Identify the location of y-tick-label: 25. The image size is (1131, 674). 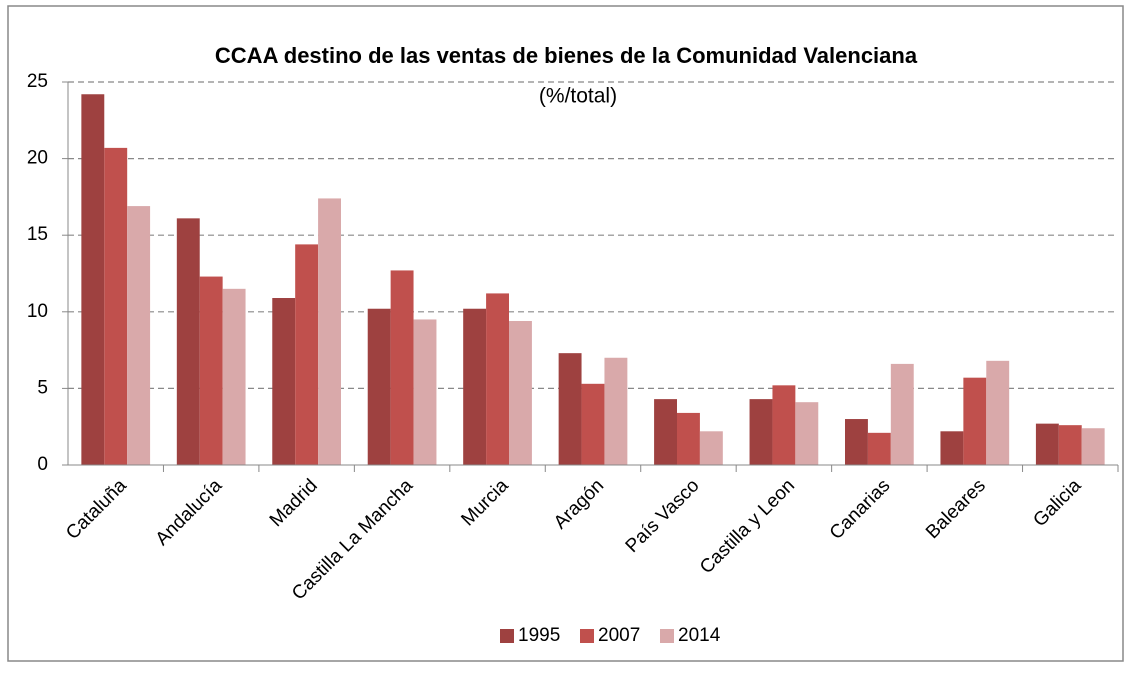
(37, 81).